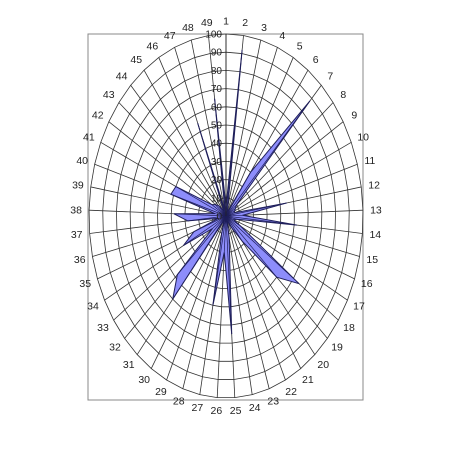 Image resolution: width=453 pixels, height=468 pixels. What do you see at coordinates (109, 95) in the screenshot?
I see `category-label: 43` at bounding box center [109, 95].